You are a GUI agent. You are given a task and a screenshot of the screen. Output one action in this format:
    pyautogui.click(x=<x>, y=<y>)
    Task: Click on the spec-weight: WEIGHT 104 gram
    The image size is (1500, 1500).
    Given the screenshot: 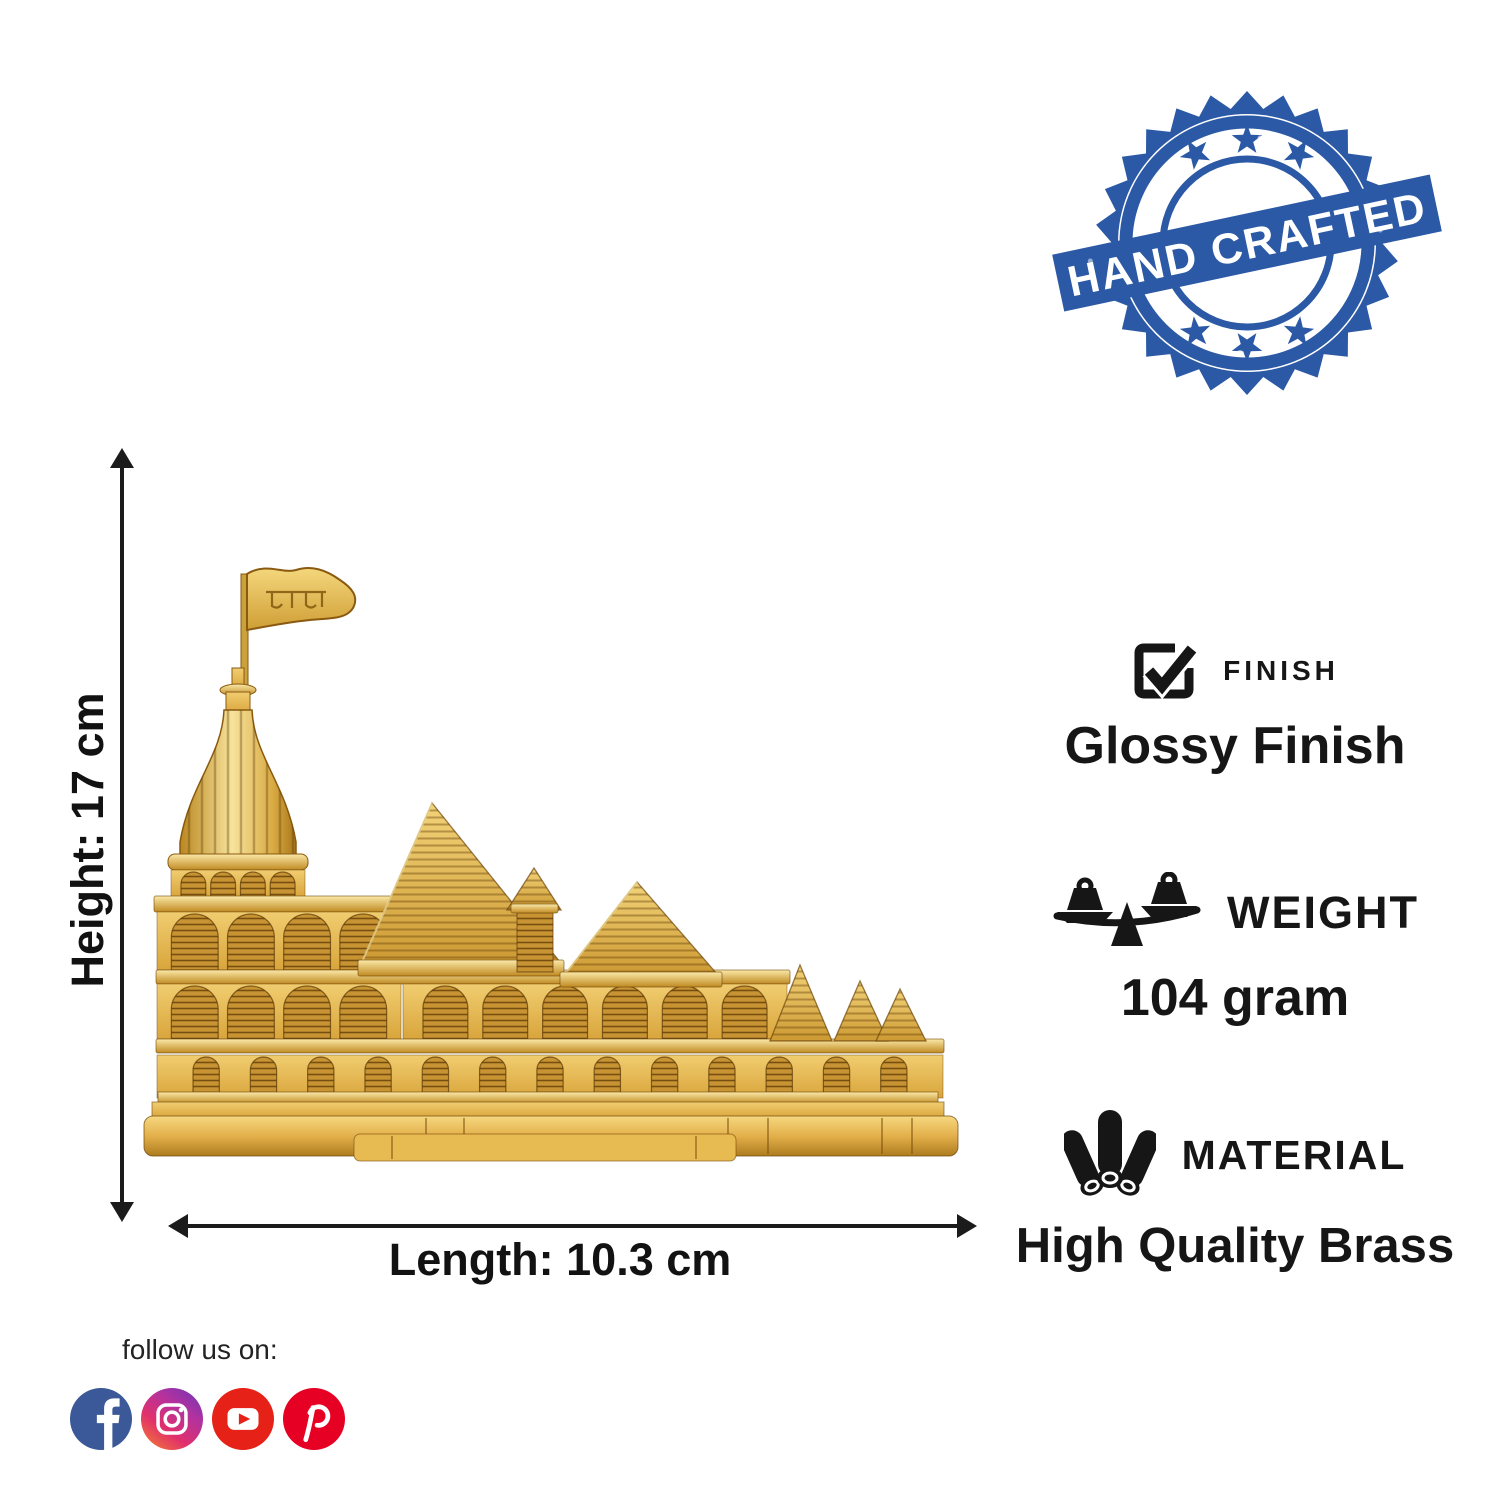 What is the action you would take?
    pyautogui.click(x=1235, y=950)
    